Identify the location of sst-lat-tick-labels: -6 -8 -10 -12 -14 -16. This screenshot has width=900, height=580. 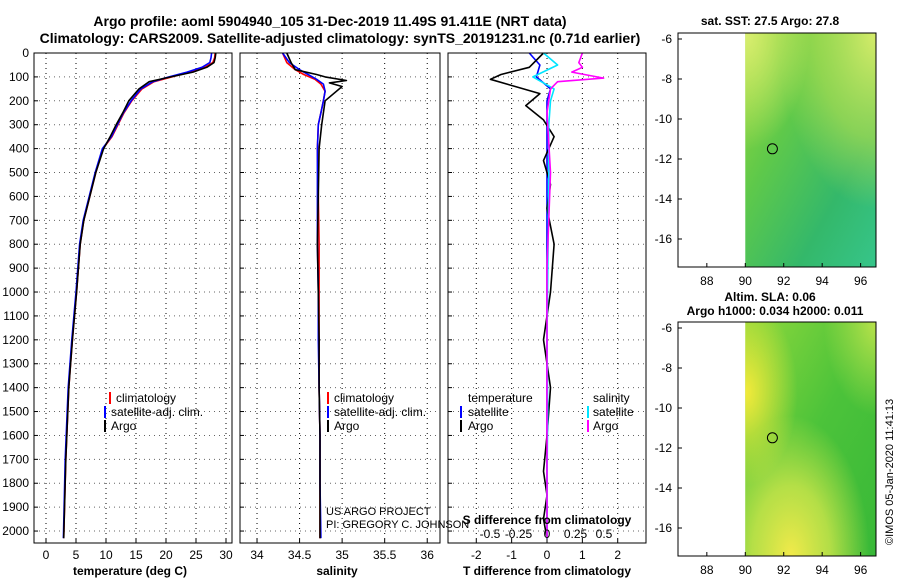
(668, 139).